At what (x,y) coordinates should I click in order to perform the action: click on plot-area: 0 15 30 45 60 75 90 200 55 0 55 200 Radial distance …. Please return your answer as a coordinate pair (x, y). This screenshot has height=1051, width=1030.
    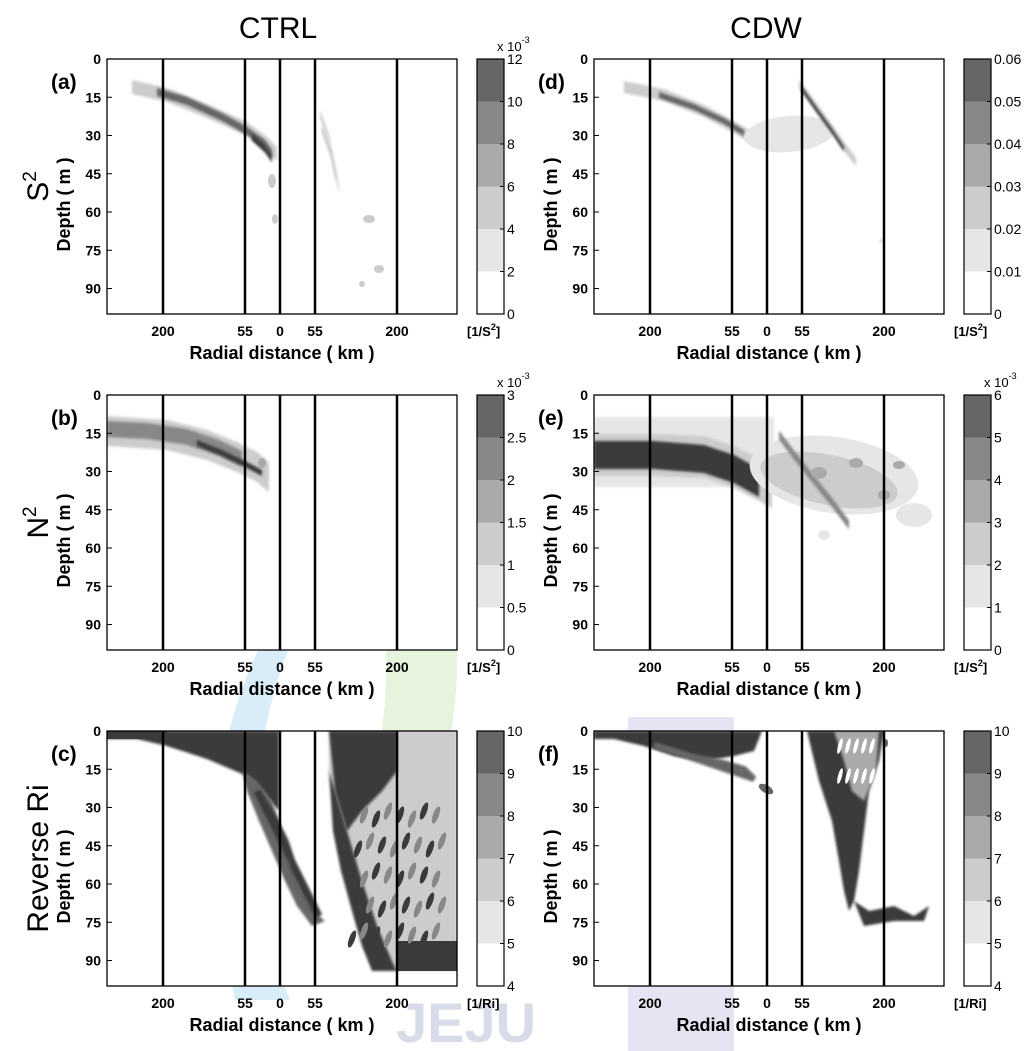
    Looking at the image, I should click on (741, 207).